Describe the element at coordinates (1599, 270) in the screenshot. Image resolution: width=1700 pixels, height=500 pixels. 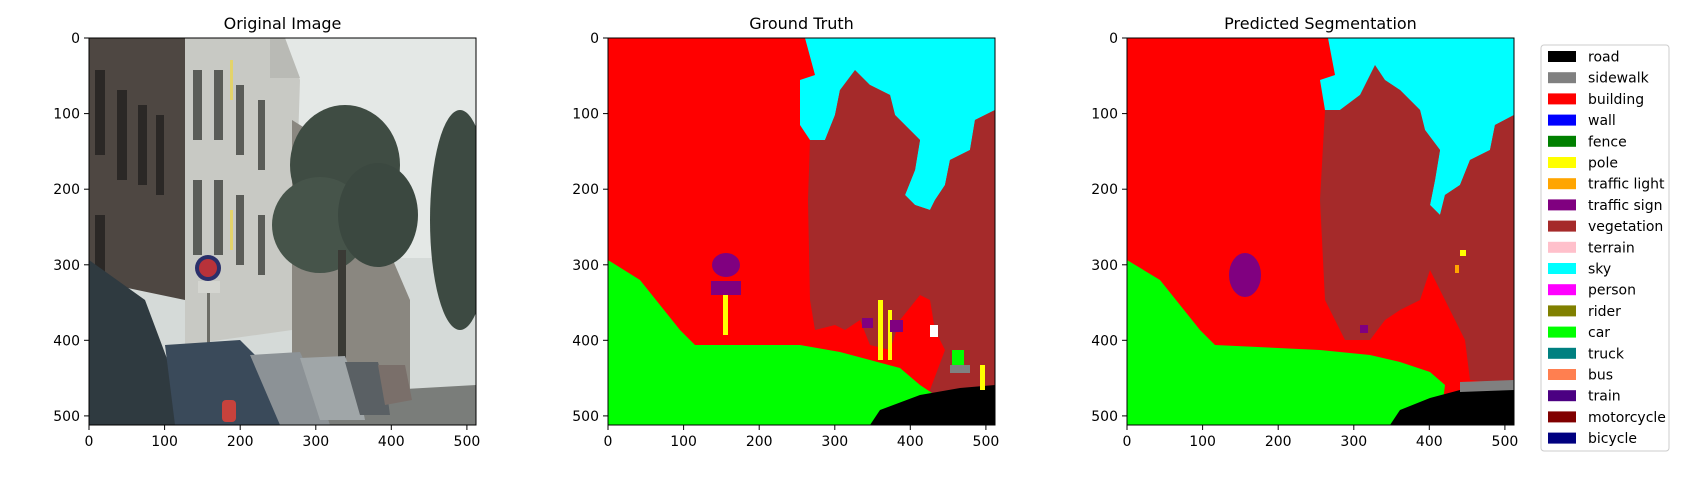
I see `legend-label: sky` at that location.